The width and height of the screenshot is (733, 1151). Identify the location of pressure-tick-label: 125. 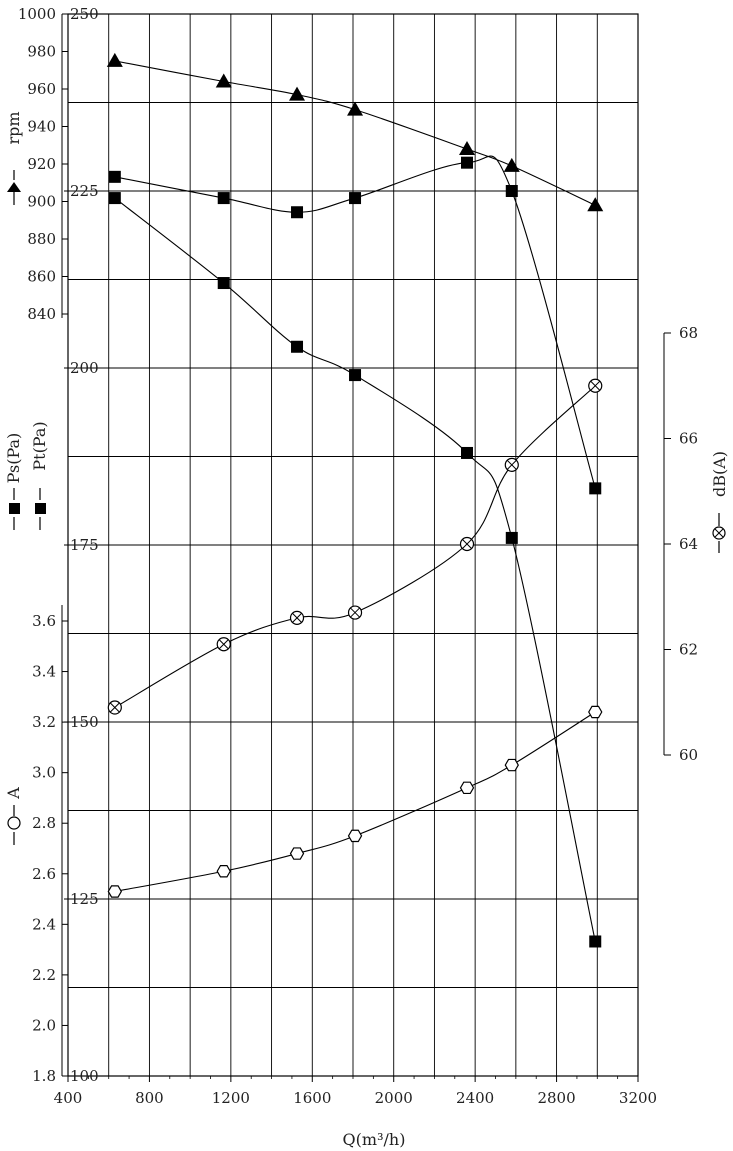
(84, 899).